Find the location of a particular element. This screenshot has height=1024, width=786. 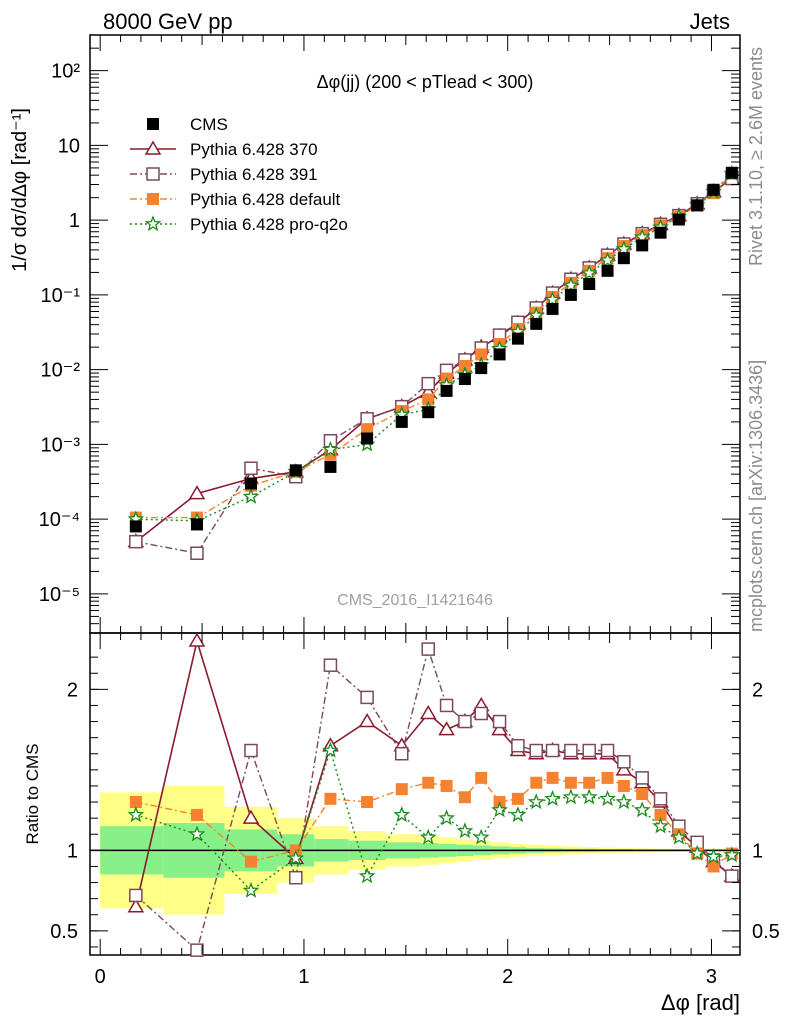

legend-entry: Pythia 6.428 370 is located at coordinates (224, 149).